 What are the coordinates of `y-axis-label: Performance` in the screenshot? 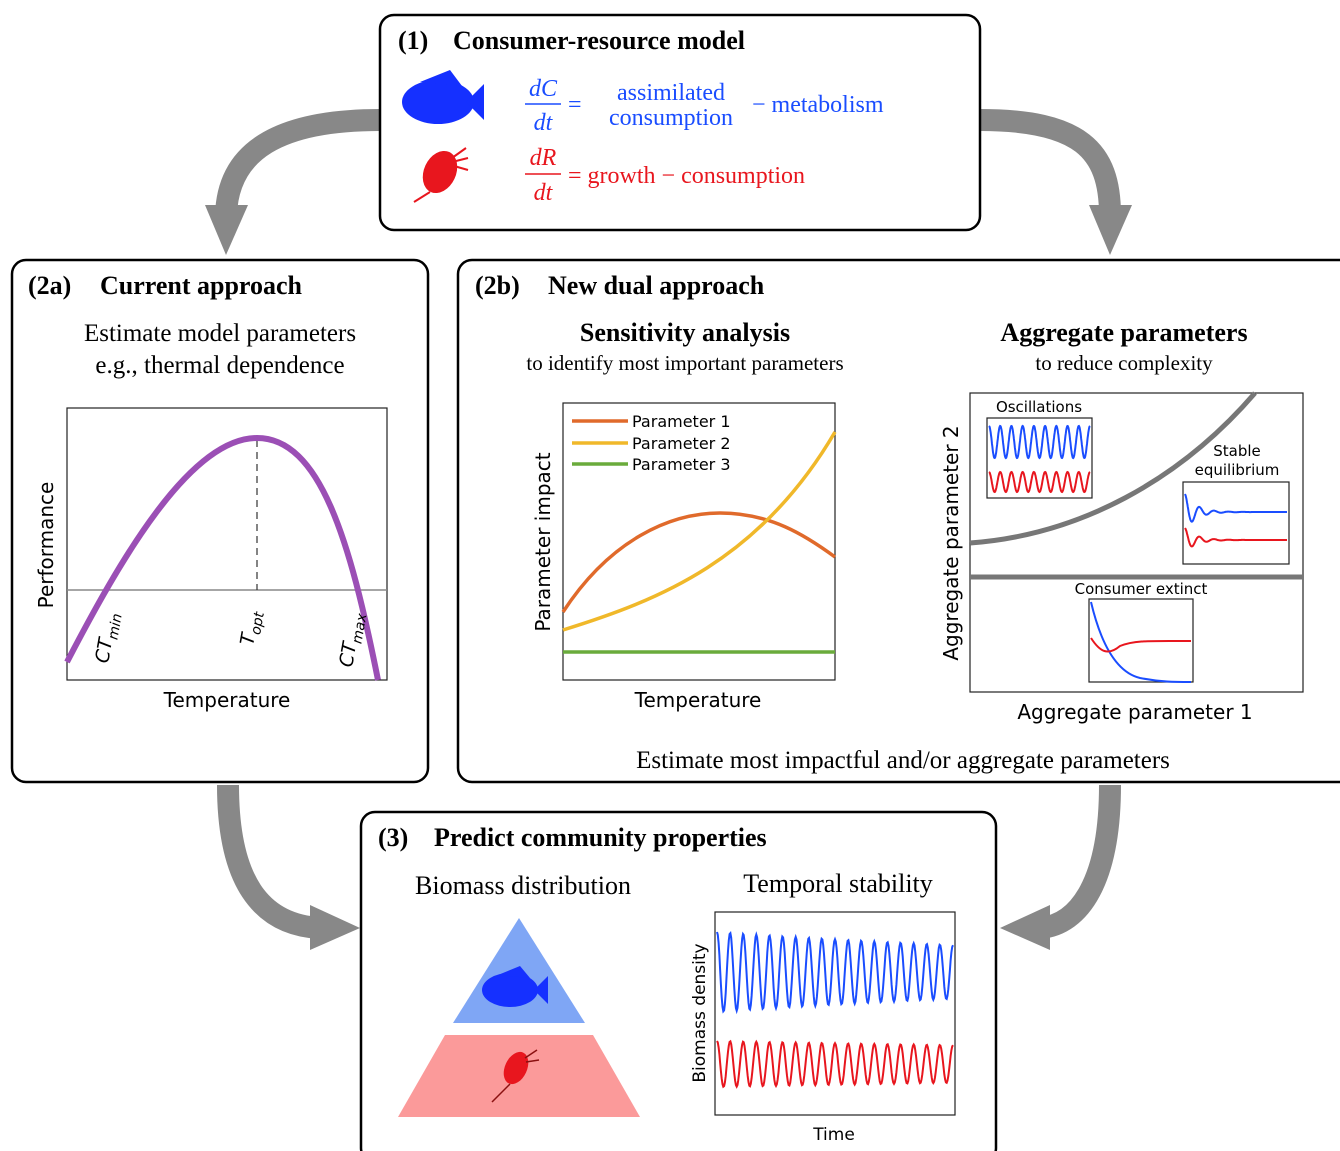 It's located at (46, 545).